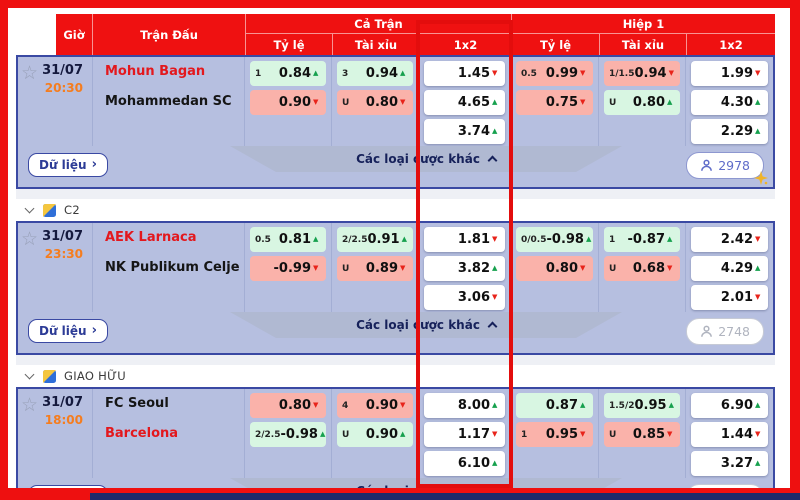 The width and height of the screenshot is (800, 500). What do you see at coordinates (642, 239) in the screenshot?
I see `over-under-odds-cell: 1 -0.87` at bounding box center [642, 239].